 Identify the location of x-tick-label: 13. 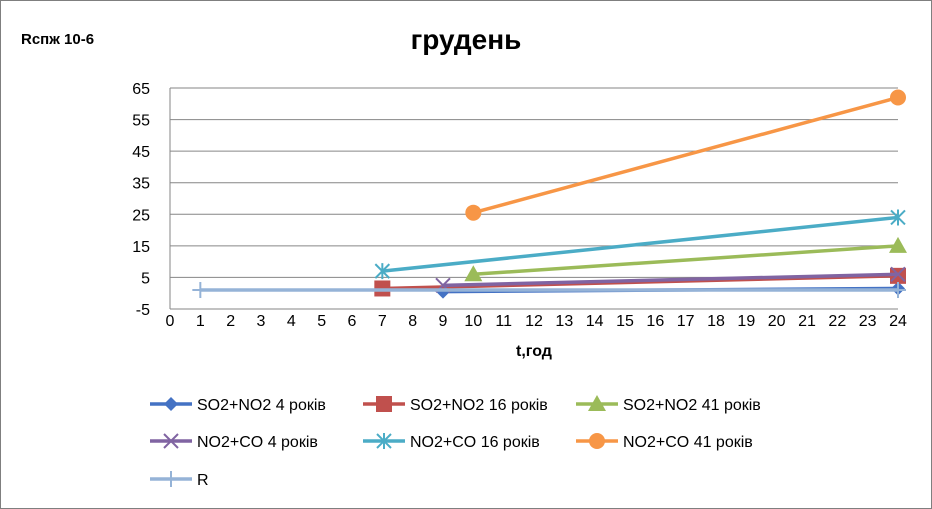
(564, 321).